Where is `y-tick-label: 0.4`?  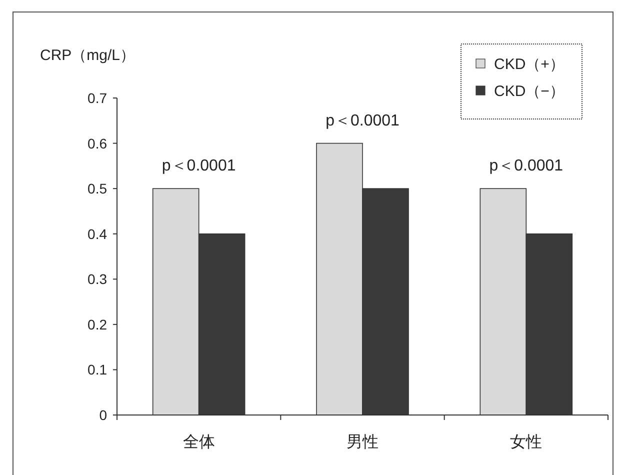
y-tick-label: 0.4 is located at coordinates (98, 234).